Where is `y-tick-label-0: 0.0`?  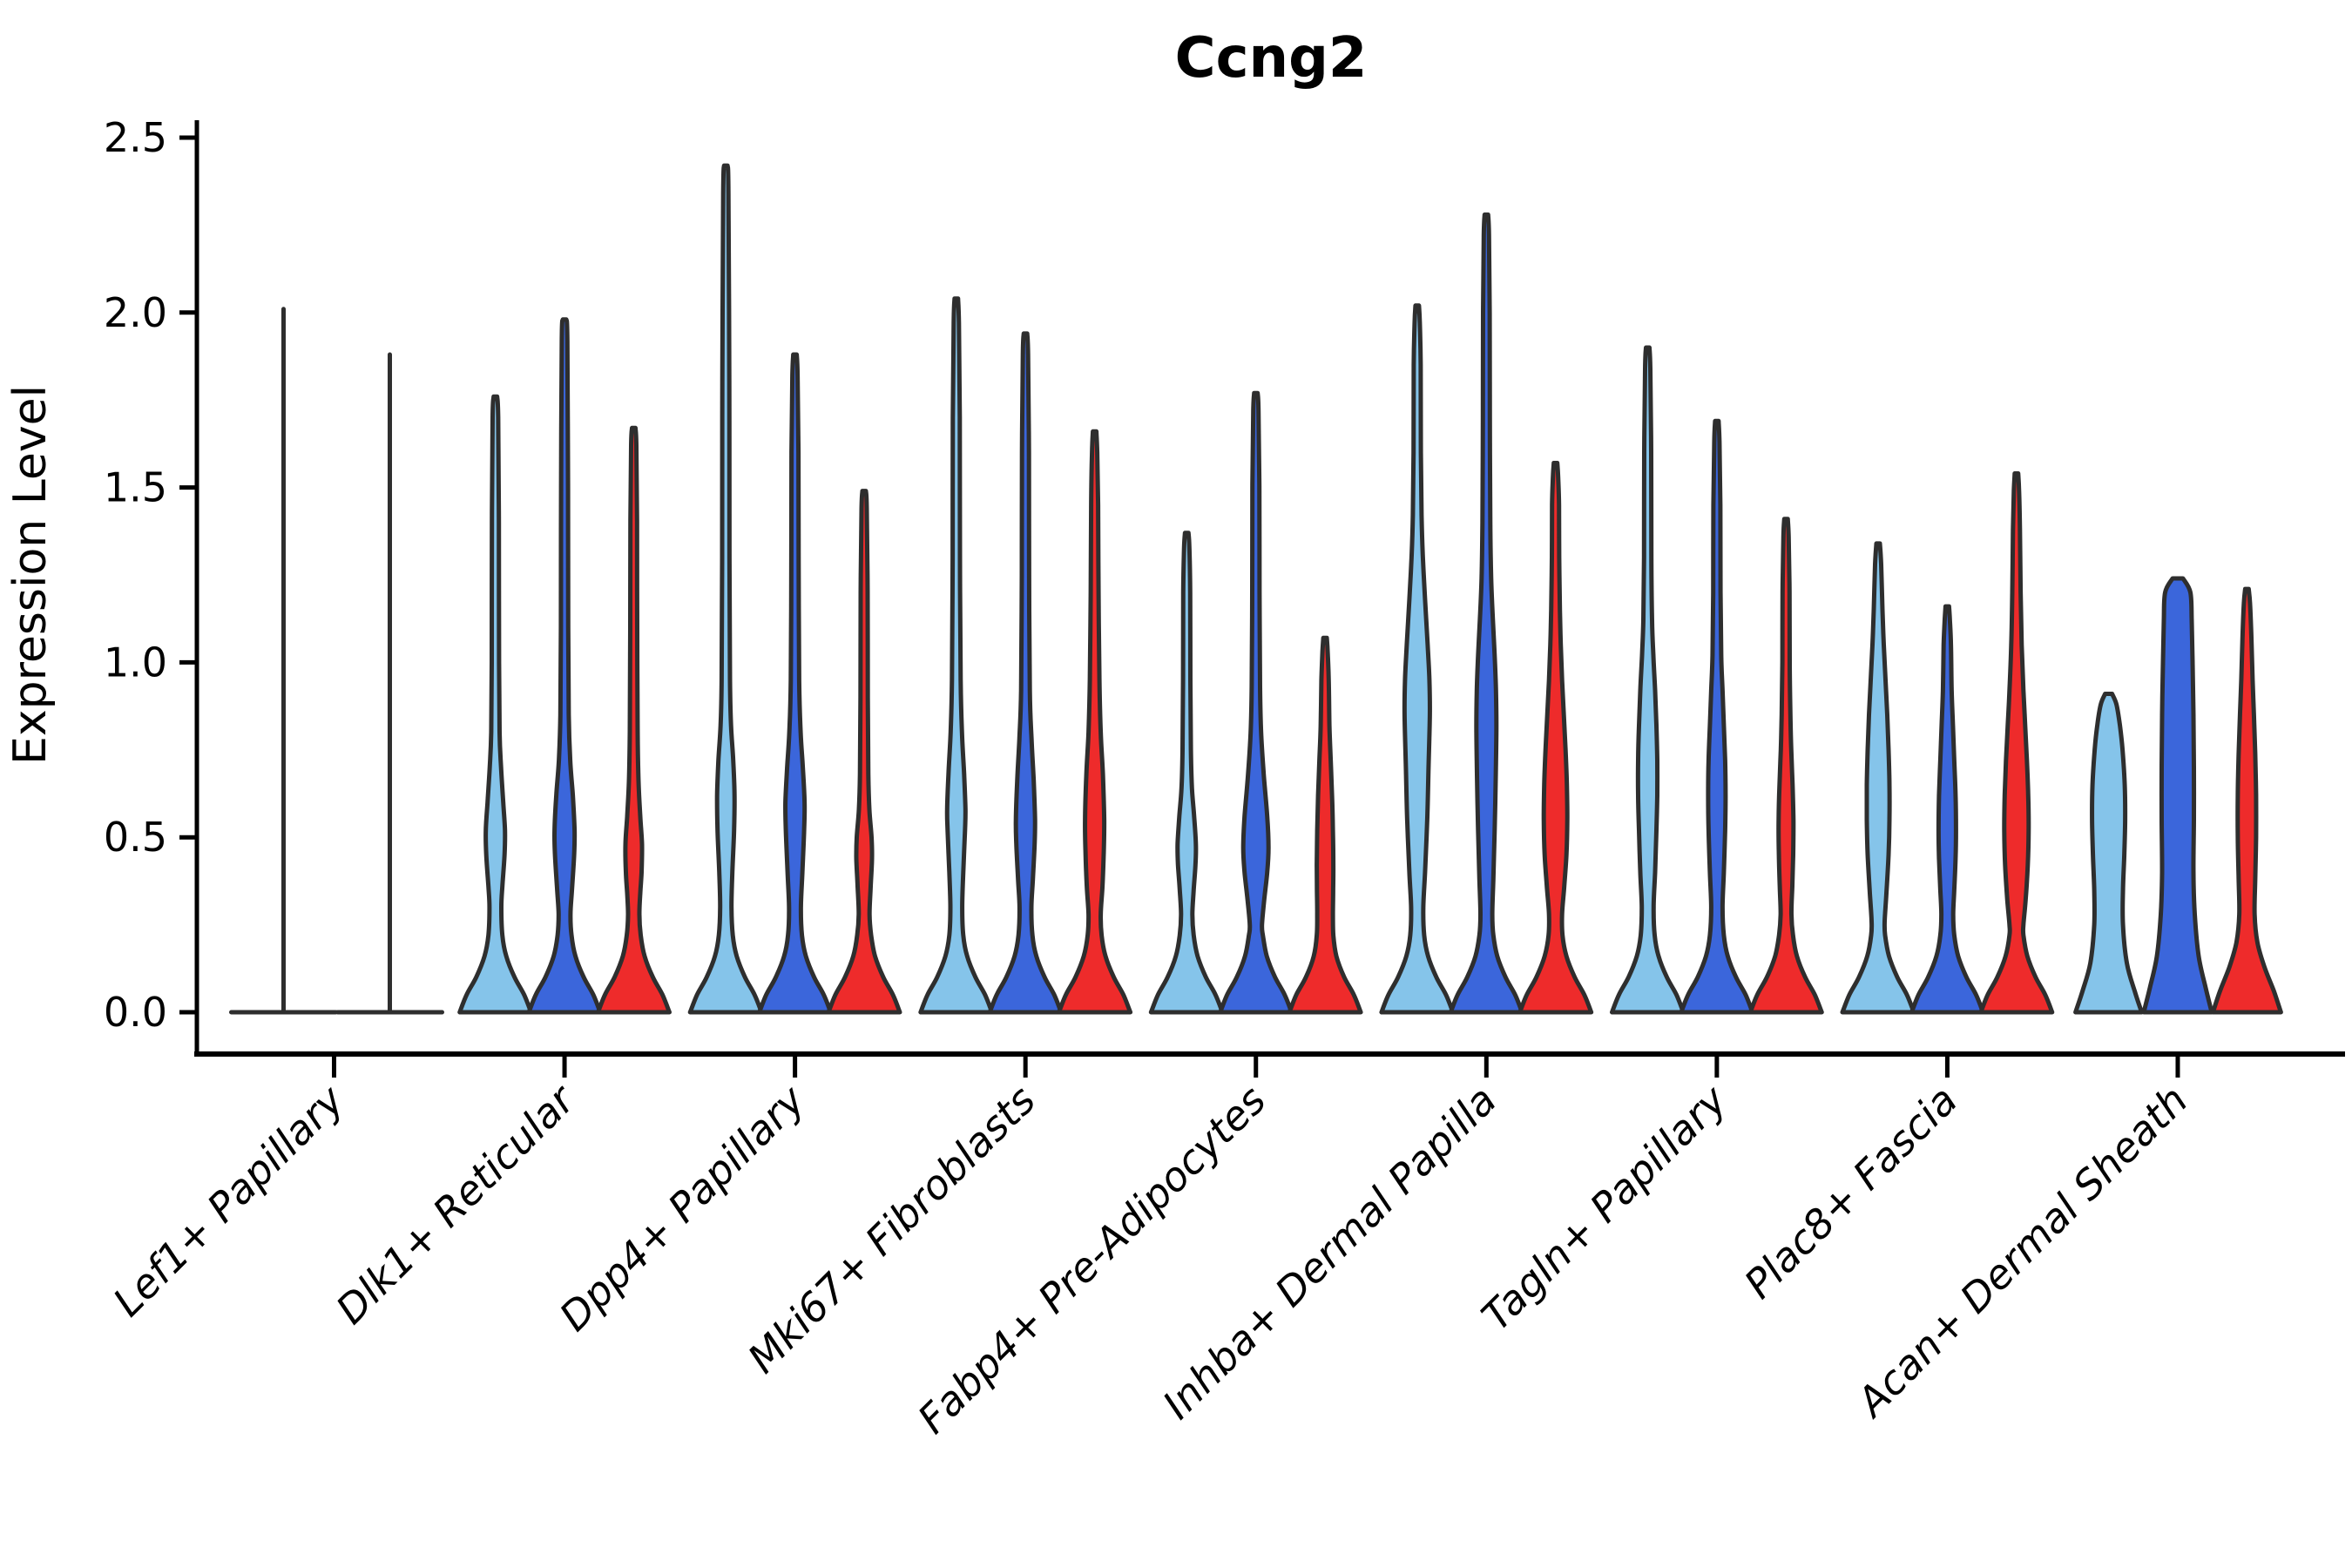 y-tick-label-0: 0.0 is located at coordinates (135, 1013).